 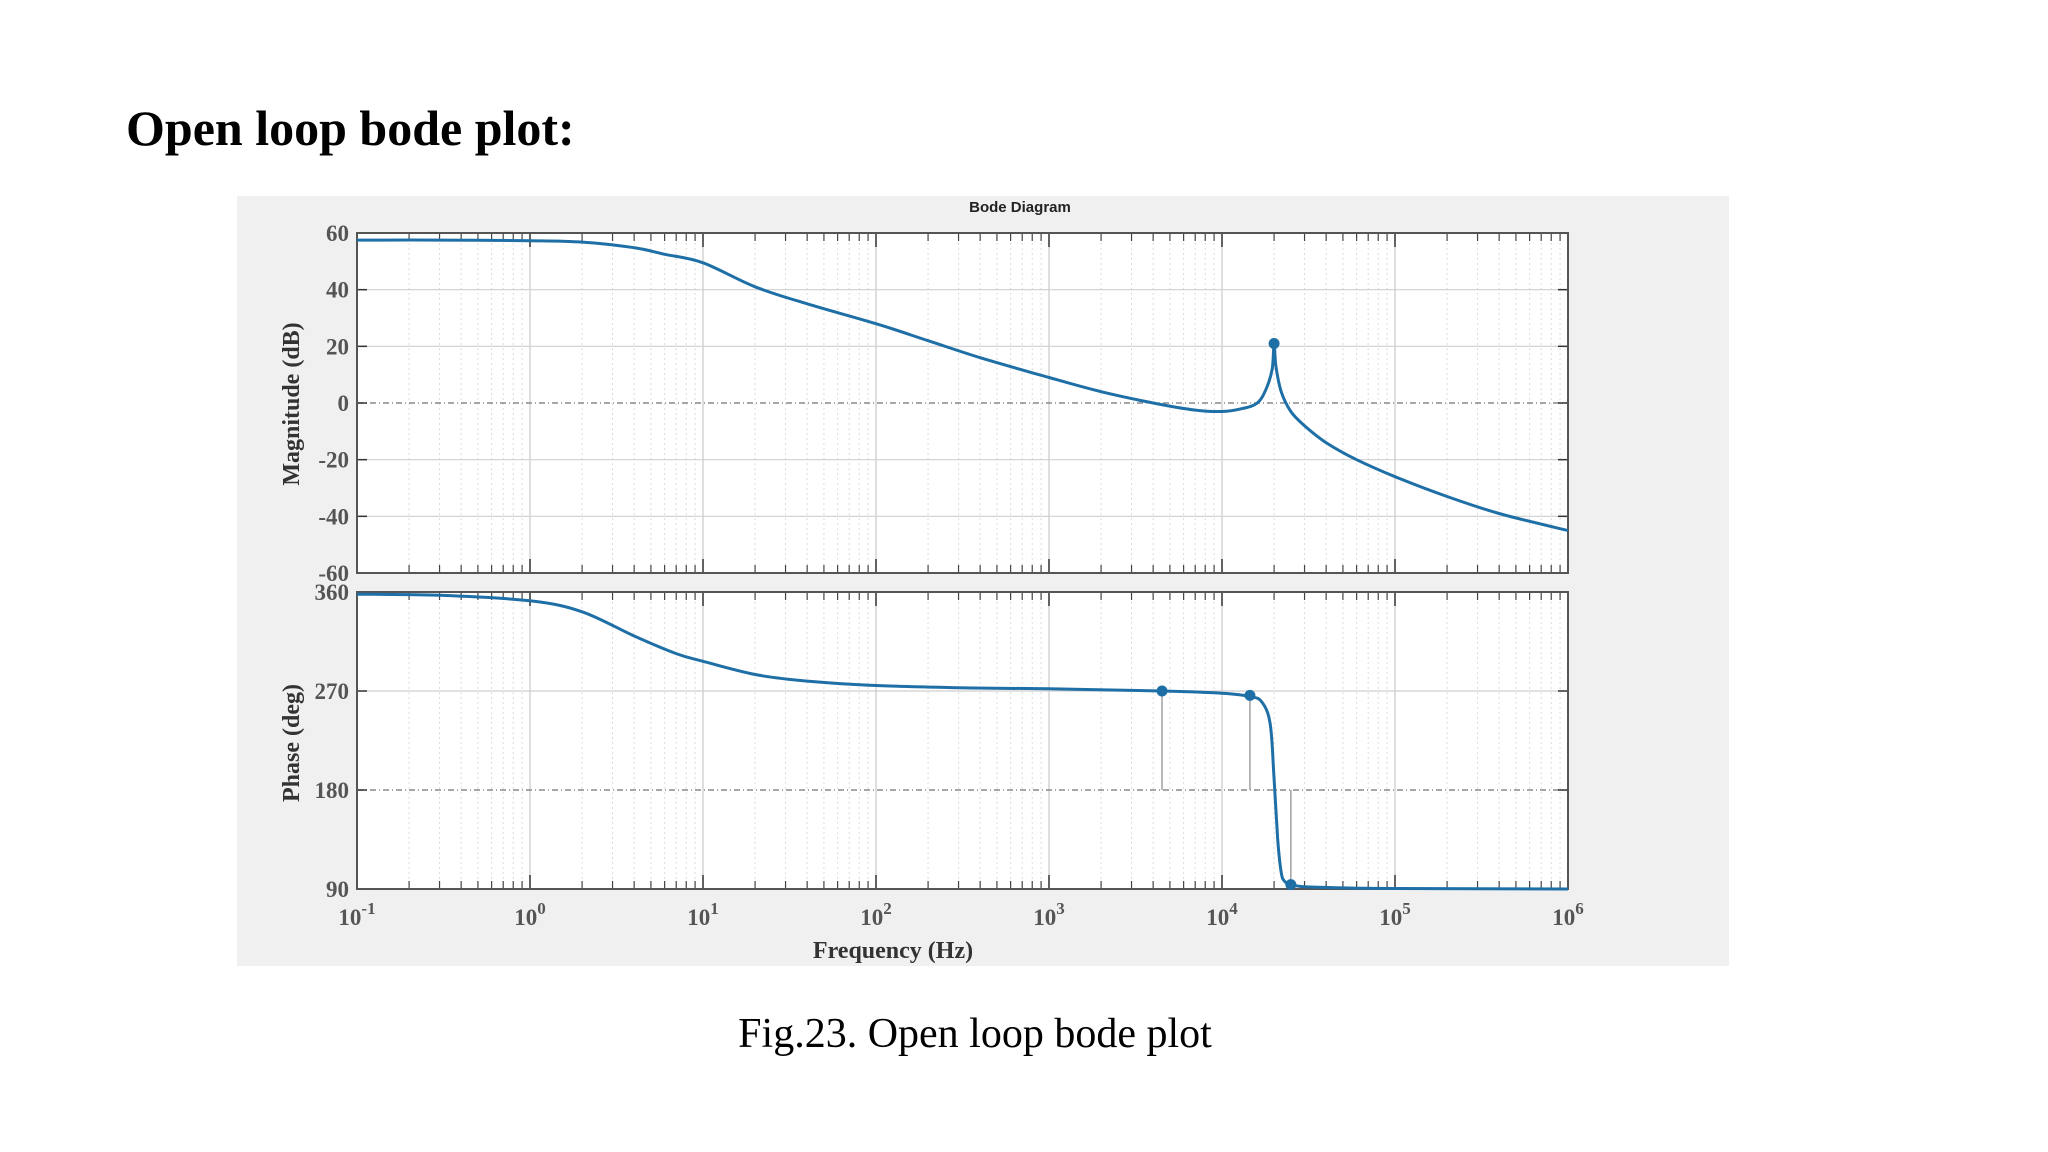 What do you see at coordinates (356, 914) in the screenshot?
I see `x-tick-label: 10⁻¹` at bounding box center [356, 914].